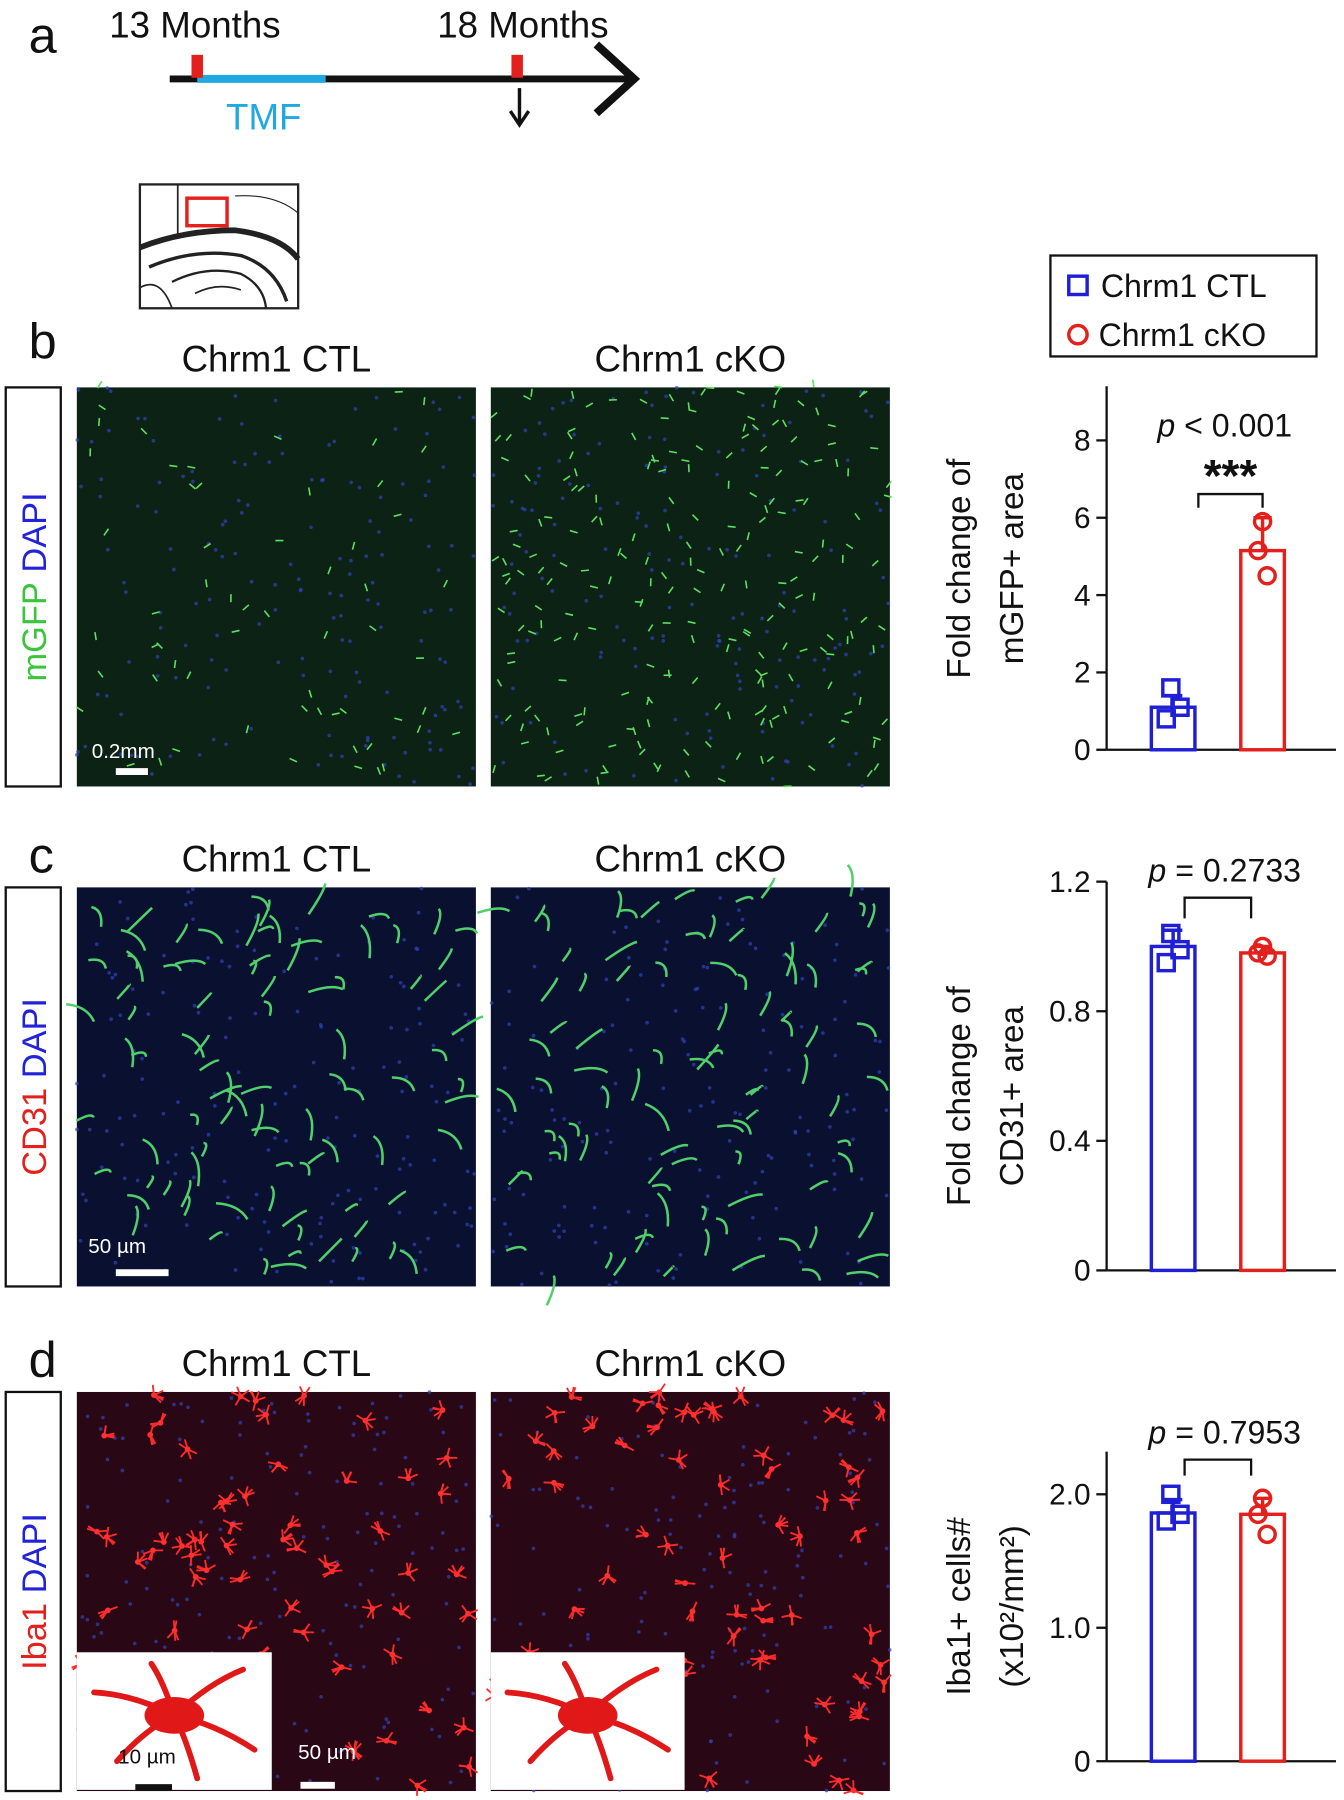  Describe the element at coordinates (519, 119) in the screenshot. I see `harvest-arrowhead` at that location.